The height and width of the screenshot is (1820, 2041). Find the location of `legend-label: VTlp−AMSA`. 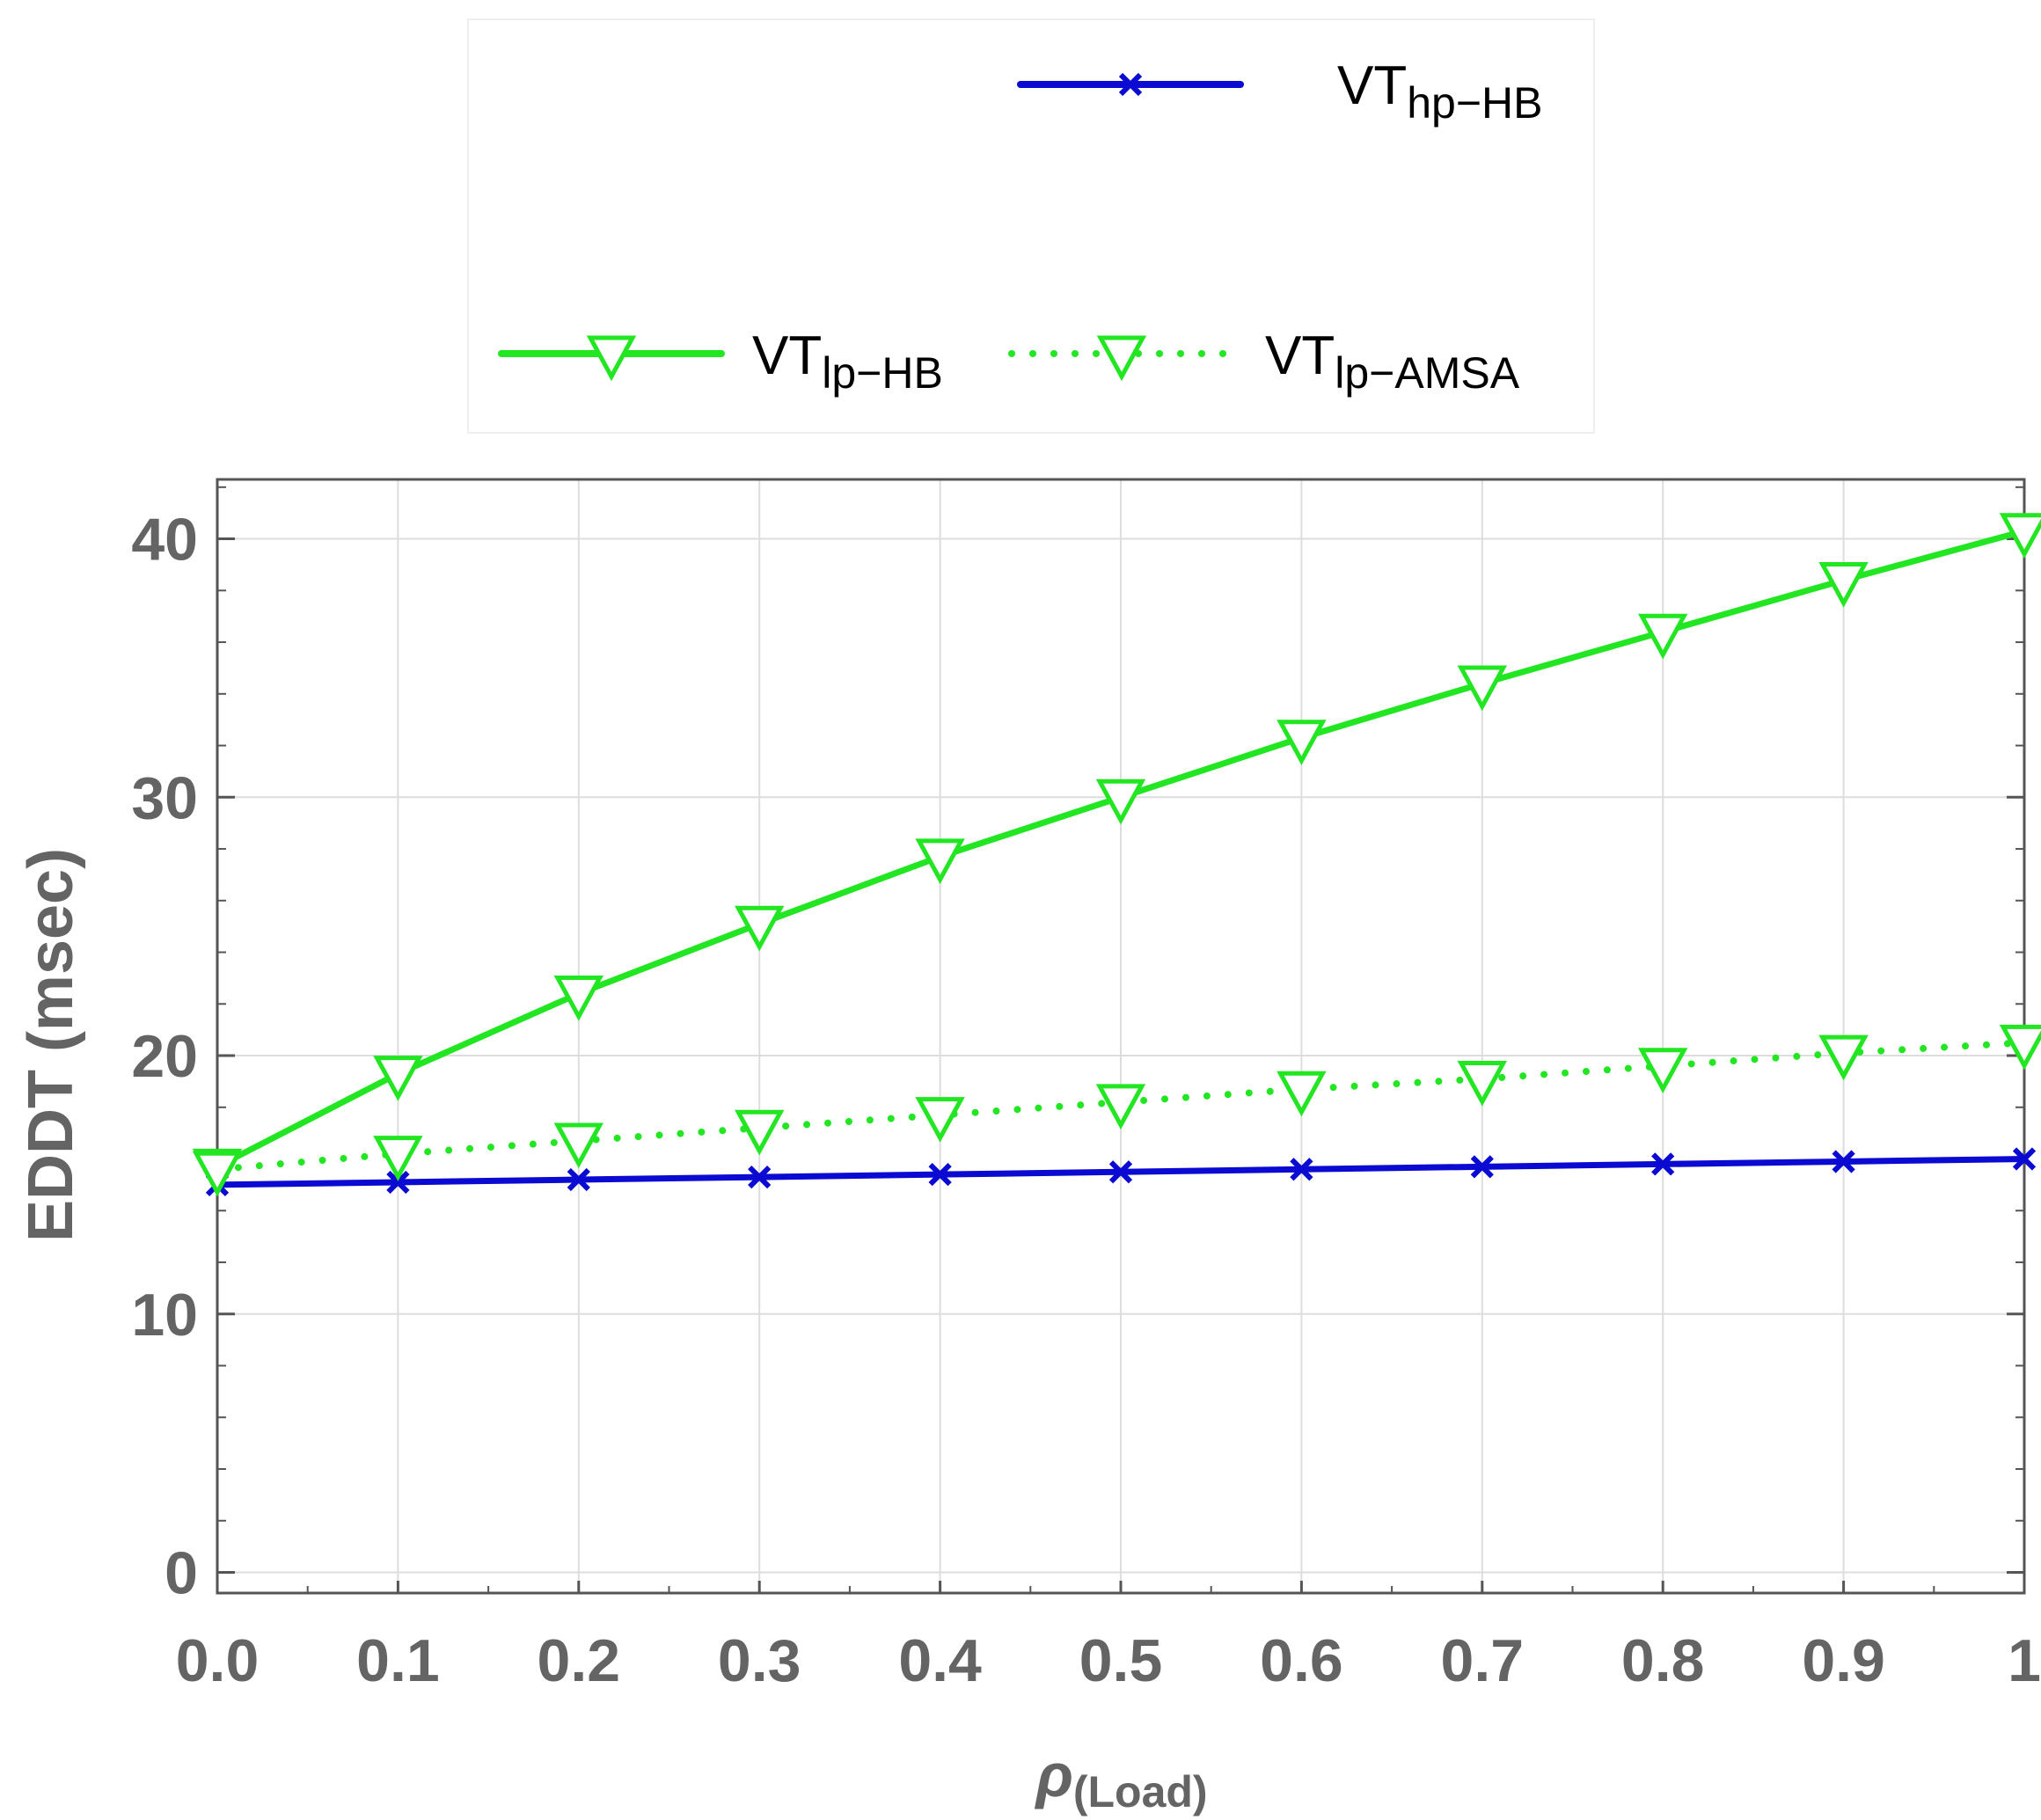

legend-label: VTlp−AMSA is located at coordinates (1392, 361).